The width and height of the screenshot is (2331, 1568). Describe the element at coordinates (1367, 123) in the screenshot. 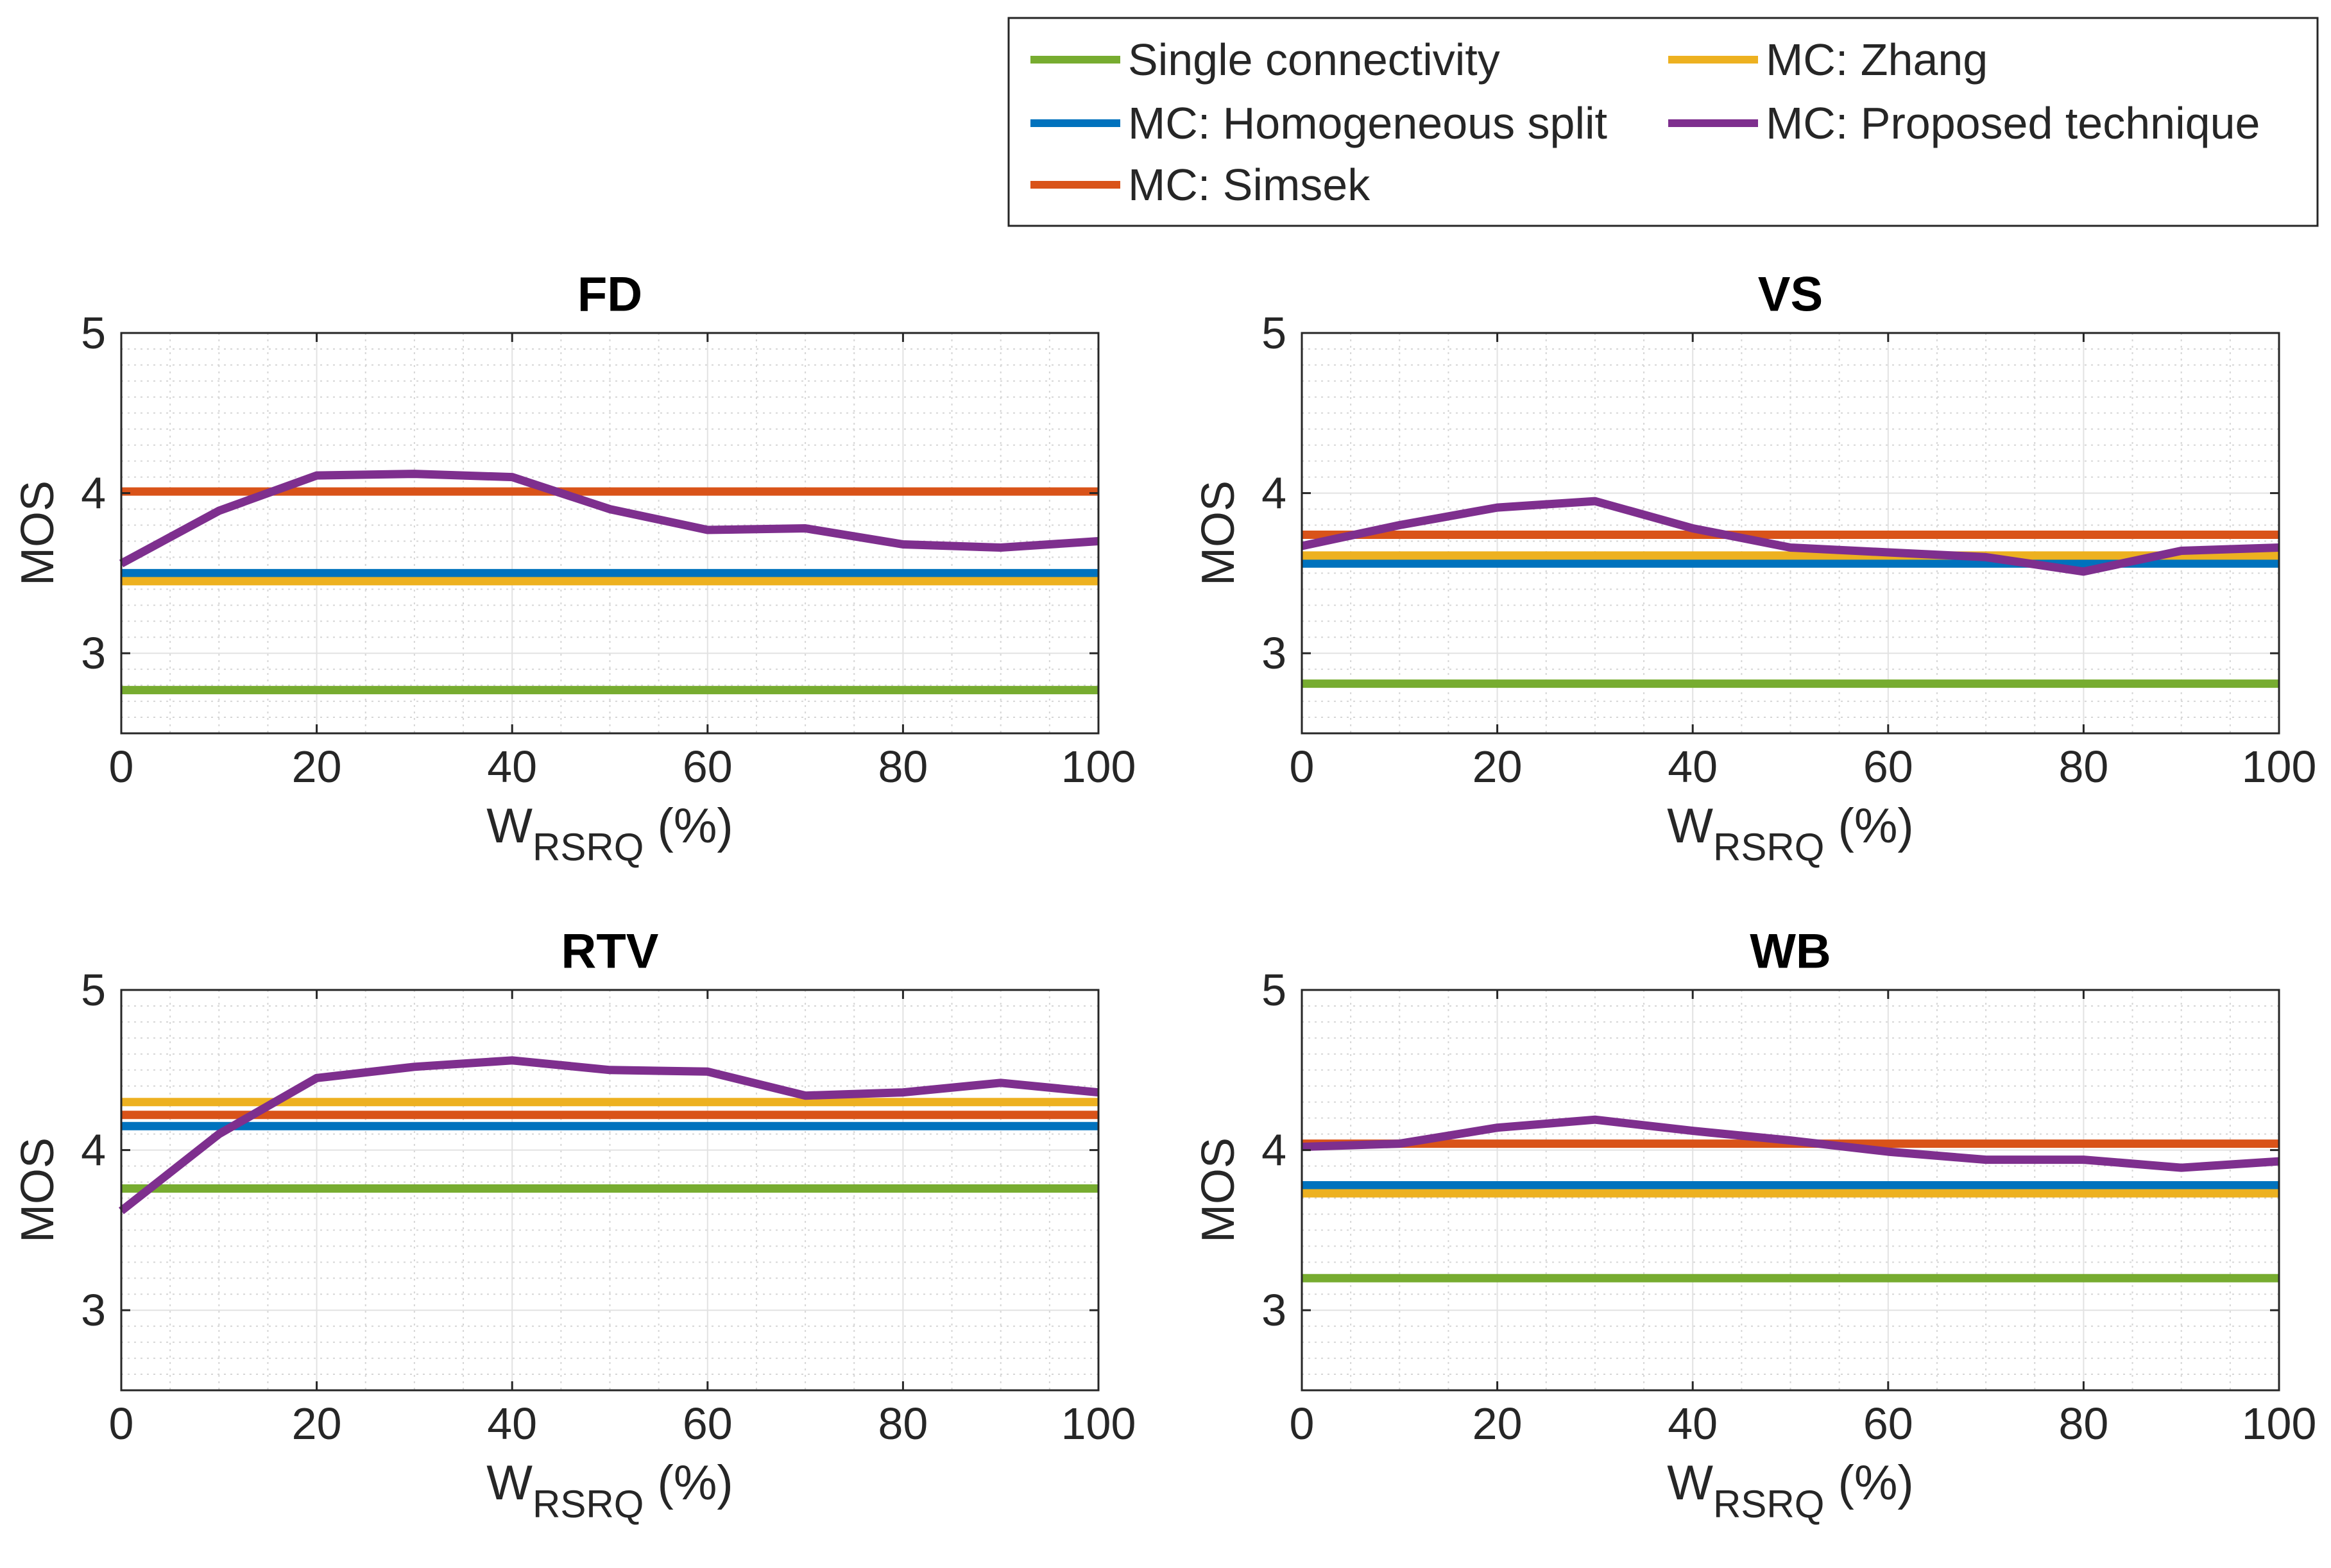

I see `legend-label: MC: Homogeneous split` at that location.